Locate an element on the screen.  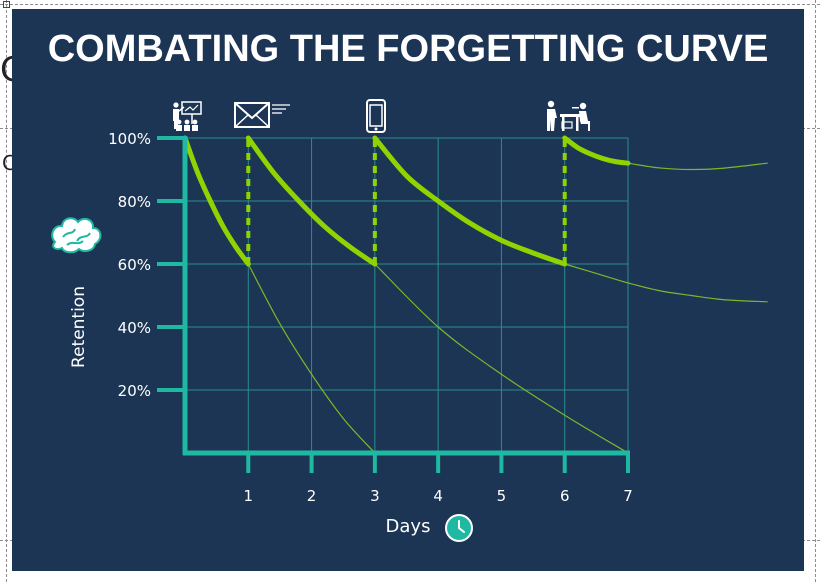
presentation-icon is located at coordinates (187, 116).